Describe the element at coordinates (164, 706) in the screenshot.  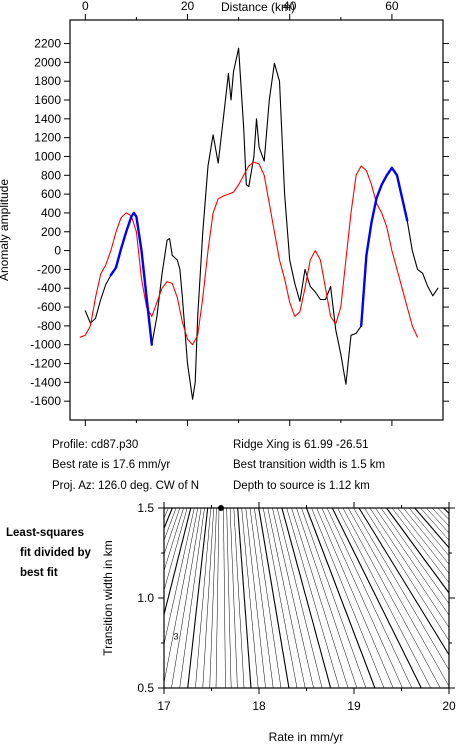
I see `bottom-x-tick-label: 17` at that location.